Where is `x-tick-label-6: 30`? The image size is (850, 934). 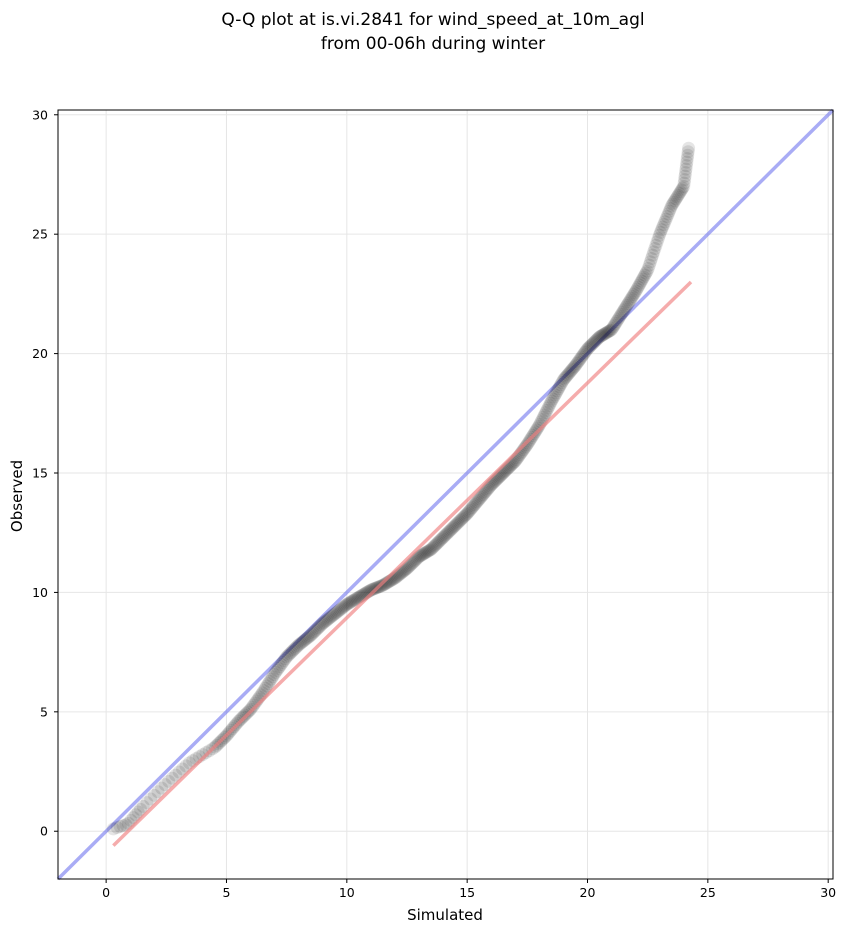
x-tick-label-6: 30 is located at coordinates (828, 892).